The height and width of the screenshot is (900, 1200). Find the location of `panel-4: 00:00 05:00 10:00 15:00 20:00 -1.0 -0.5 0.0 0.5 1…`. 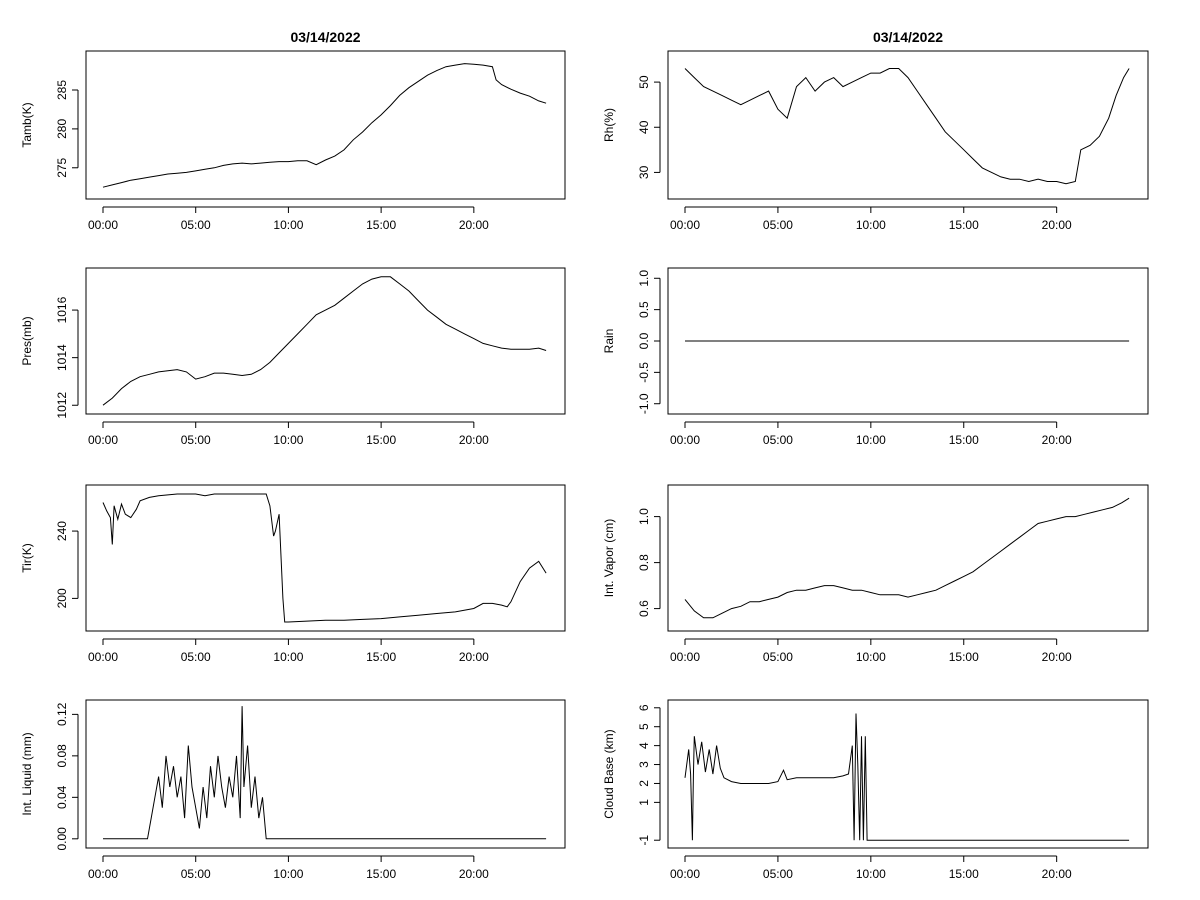

panel-4: 00:00 05:00 10:00 15:00 20:00 -1.0 -0.5 0.0 0.5 1… is located at coordinates (875, 357).